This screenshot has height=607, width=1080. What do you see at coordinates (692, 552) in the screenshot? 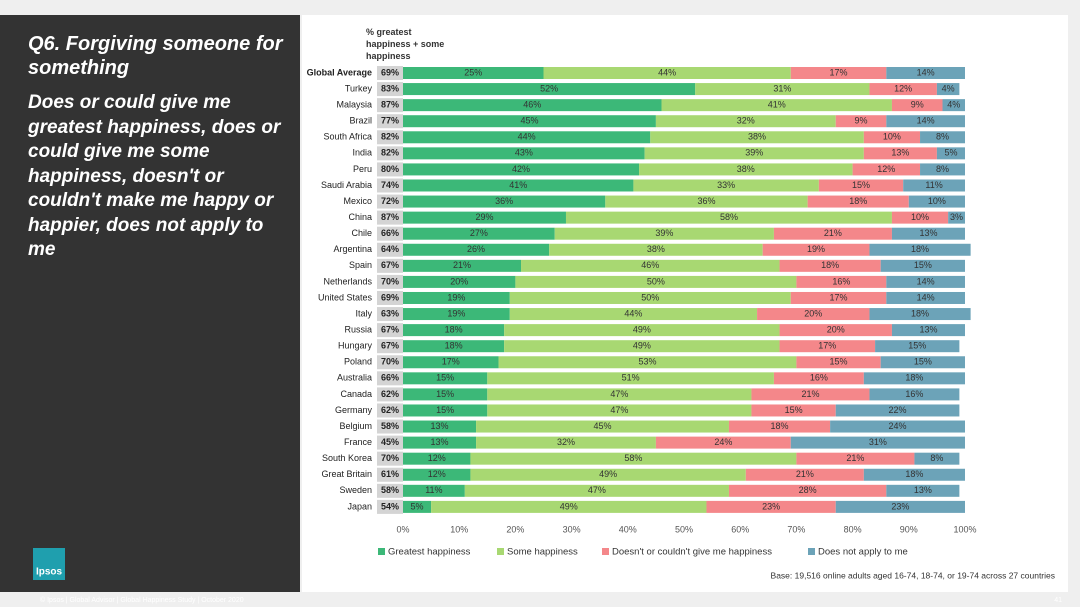
I see `legend-label: Doesn't or couldn't give me happiness` at bounding box center [692, 552].